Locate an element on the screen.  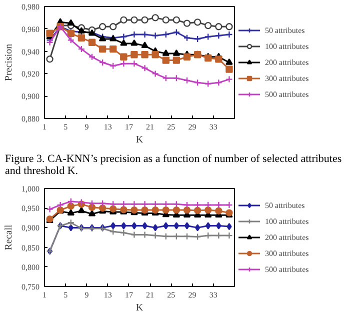
caption: Figure 3. CA-KNN’s precision as a function of number of selected attributes and threshold K. is located at coordinates (174, 165).